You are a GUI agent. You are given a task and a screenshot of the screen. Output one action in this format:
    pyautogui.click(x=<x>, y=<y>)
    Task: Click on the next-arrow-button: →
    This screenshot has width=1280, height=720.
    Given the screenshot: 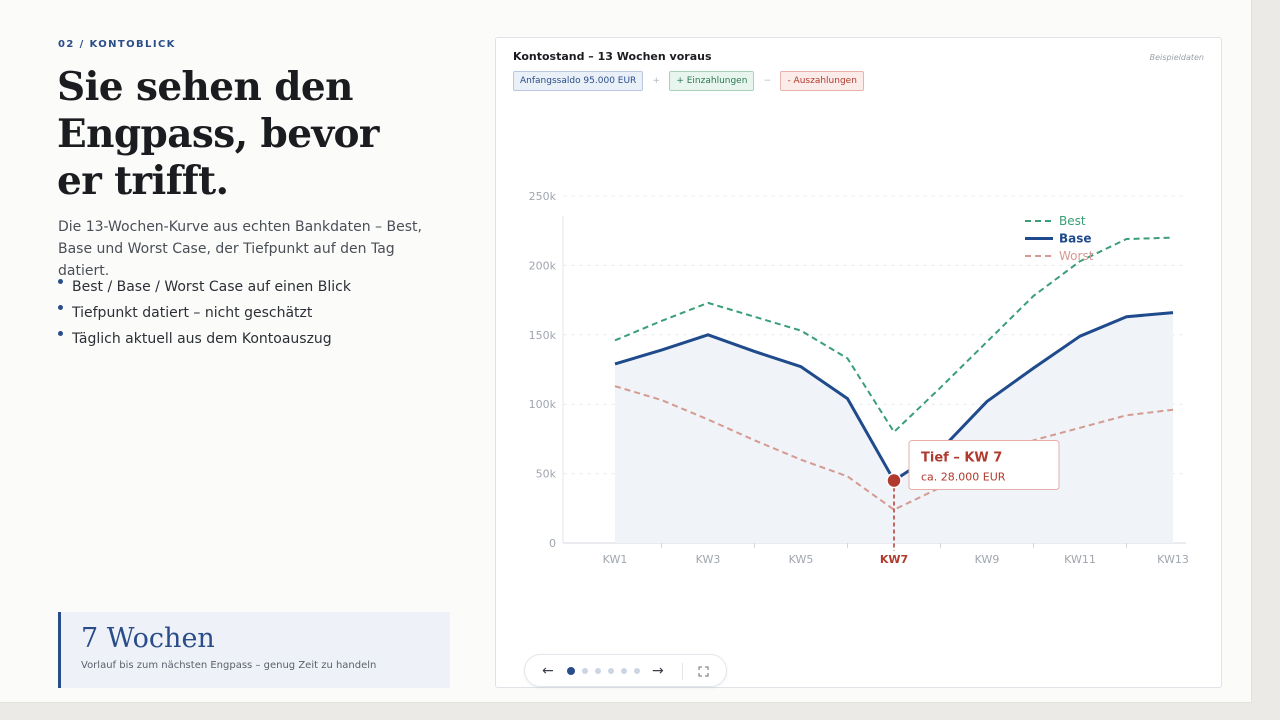 What is the action you would take?
    pyautogui.click(x=658, y=671)
    